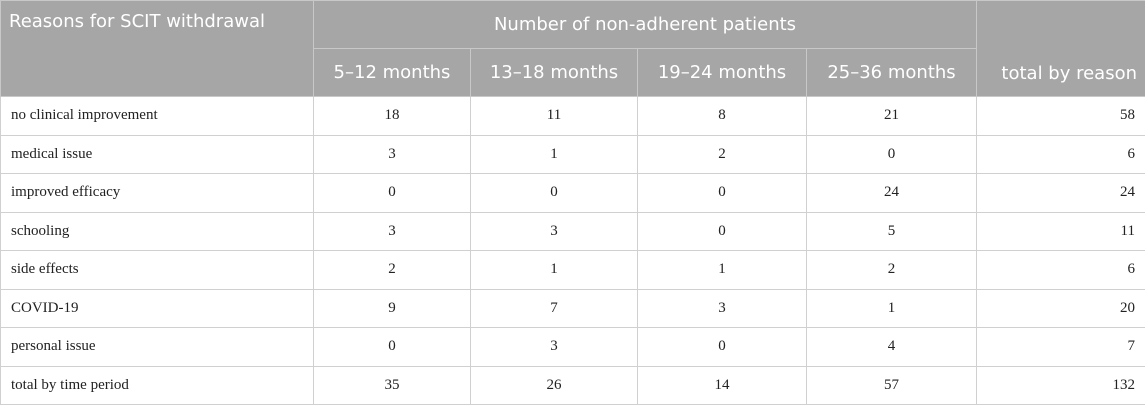 This screenshot has height=405, width=1145. Describe the element at coordinates (157, 154) in the screenshot. I see `row-label: medical issue` at that location.